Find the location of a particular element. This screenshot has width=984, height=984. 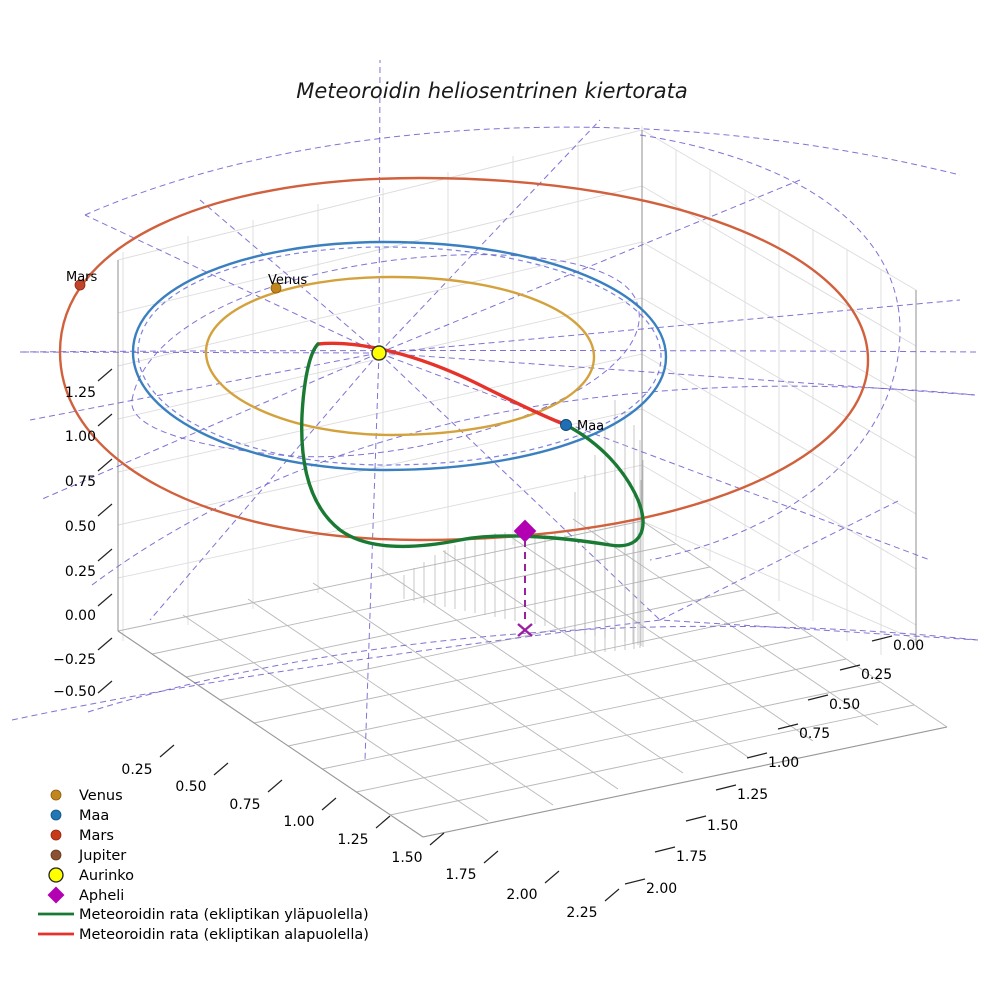

x-tick-marks is located at coordinates (389, 823).